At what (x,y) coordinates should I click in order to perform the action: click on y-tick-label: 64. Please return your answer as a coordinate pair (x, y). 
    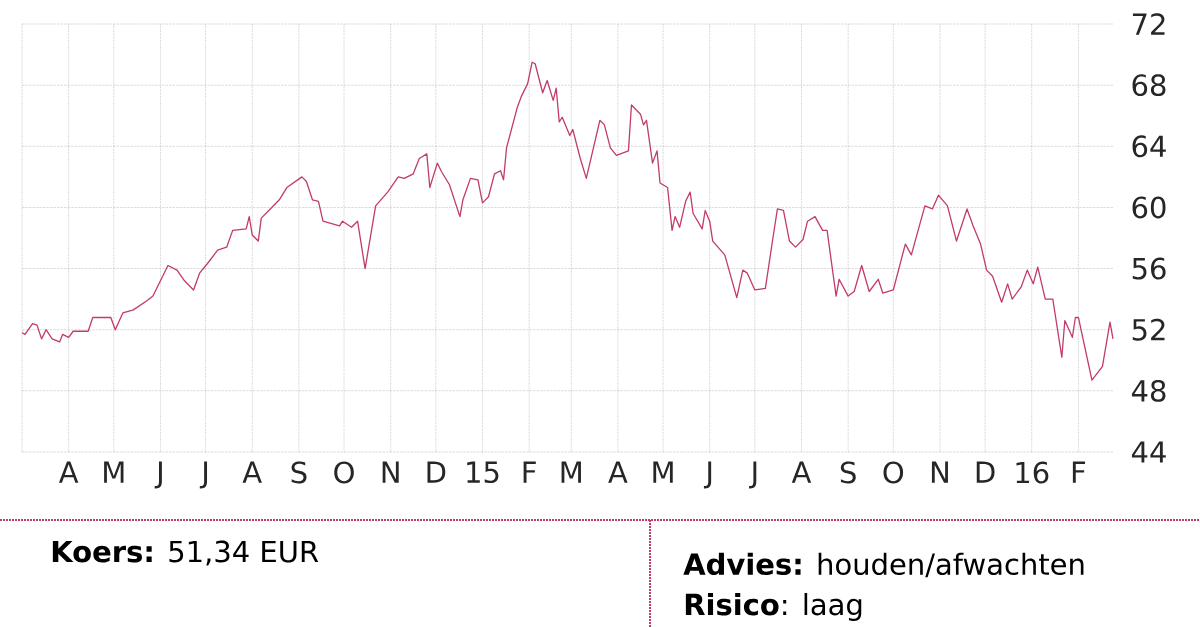
    Looking at the image, I should click on (1149, 146).